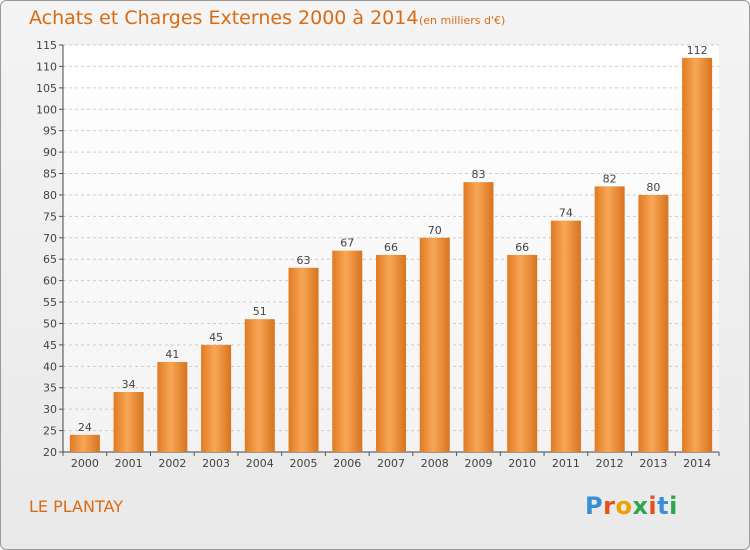 The width and height of the screenshot is (750, 550). Describe the element at coordinates (697, 50) in the screenshot. I see `data-label: 112` at that location.